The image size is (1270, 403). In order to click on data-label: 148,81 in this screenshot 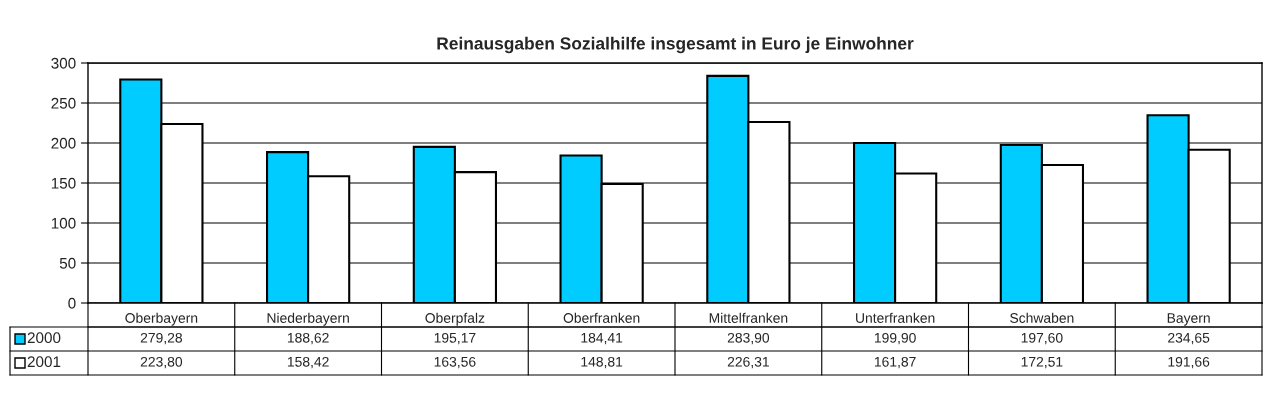, I will do `click(602, 362)`.